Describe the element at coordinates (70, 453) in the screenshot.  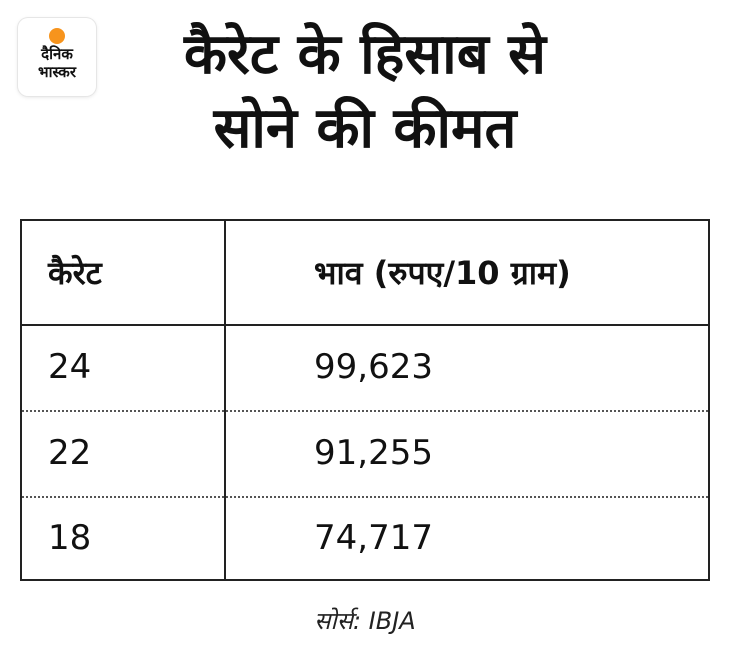
I see `carat-cell: 22` at that location.